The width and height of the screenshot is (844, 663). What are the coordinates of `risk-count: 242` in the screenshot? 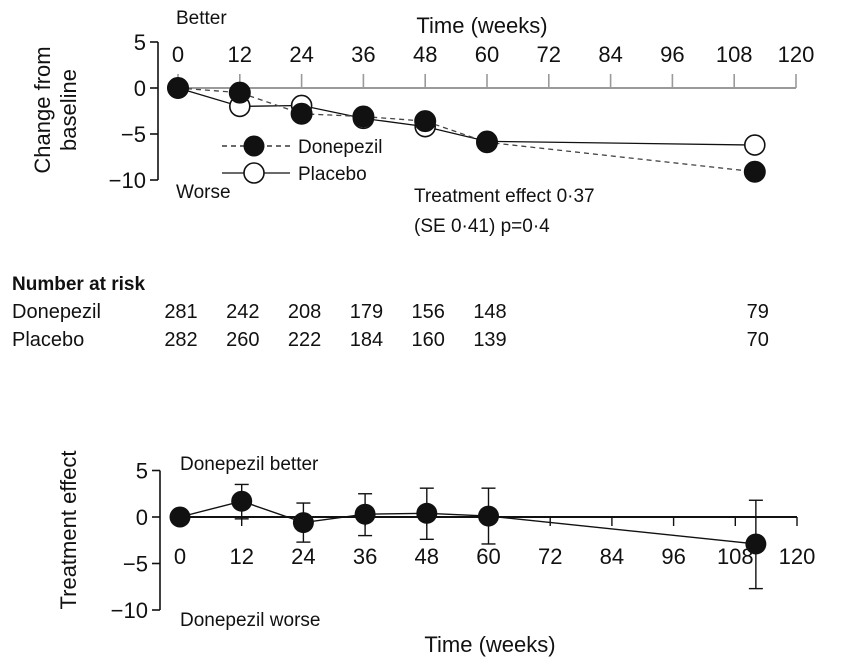 It's located at (242, 312).